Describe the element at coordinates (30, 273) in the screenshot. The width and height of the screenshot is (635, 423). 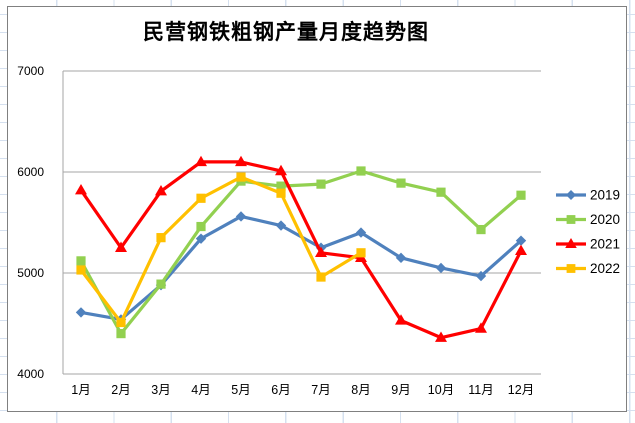
I see `y-axis-tick-label: 5000` at that location.